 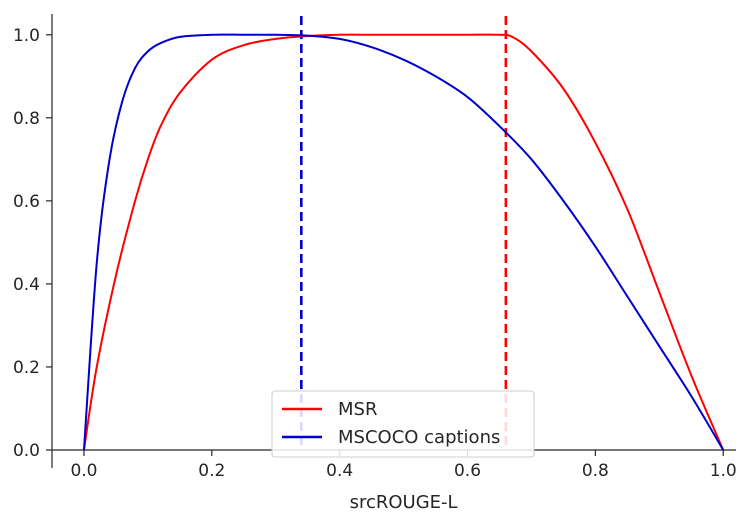 What do you see at coordinates (403, 465) in the screenshot?
I see `x-axis-ticks: 0.0 0.2 0.4 0.6 0.8 1.0` at bounding box center [403, 465].